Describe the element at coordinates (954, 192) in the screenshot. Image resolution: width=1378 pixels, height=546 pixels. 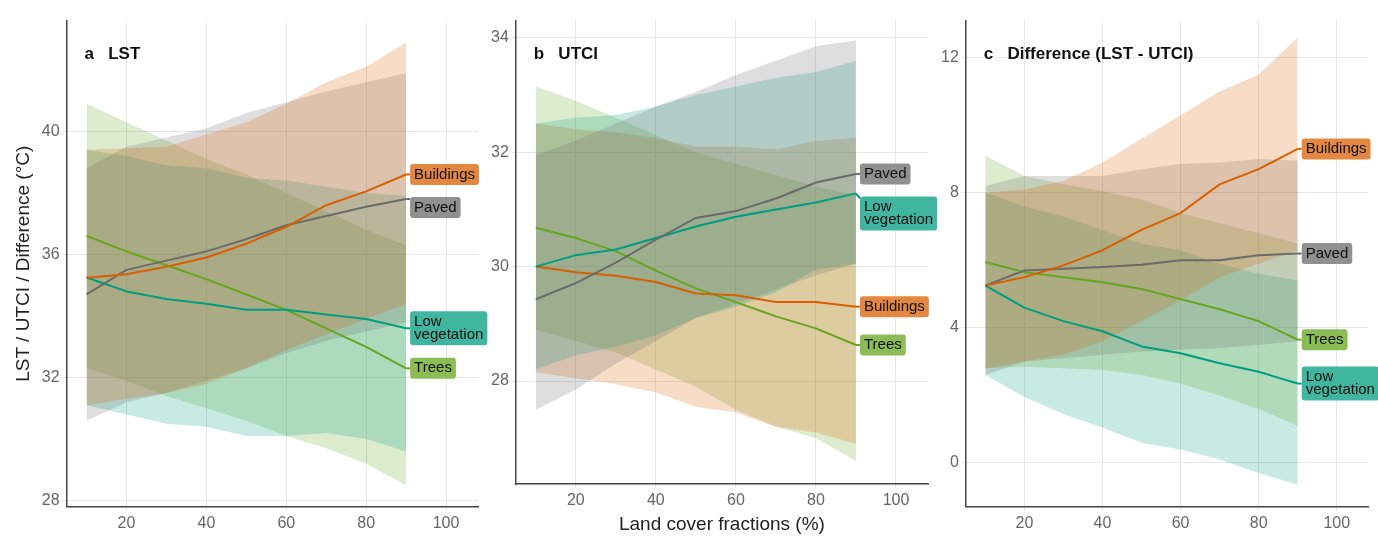
I see `y-tick-label: 8` at that location.